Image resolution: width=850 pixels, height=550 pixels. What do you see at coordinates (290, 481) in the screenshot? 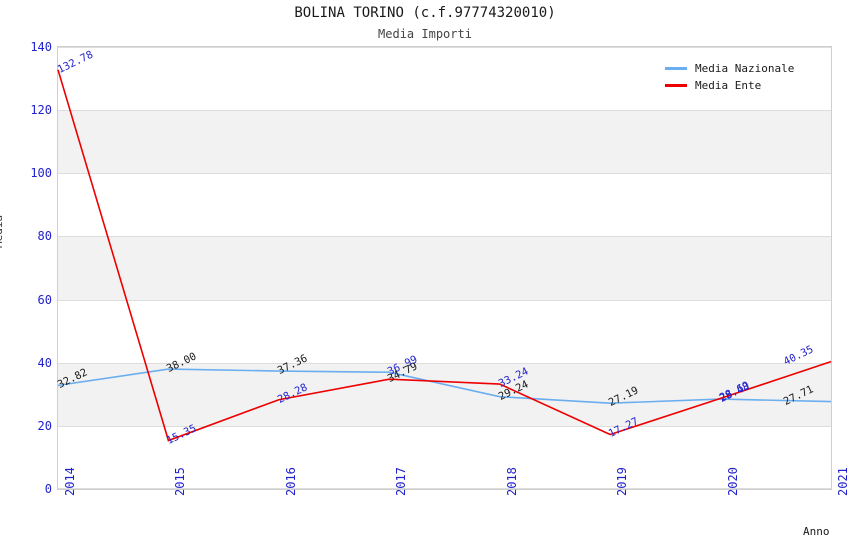
I see `x-axis-tick: 2016` at bounding box center [290, 481].